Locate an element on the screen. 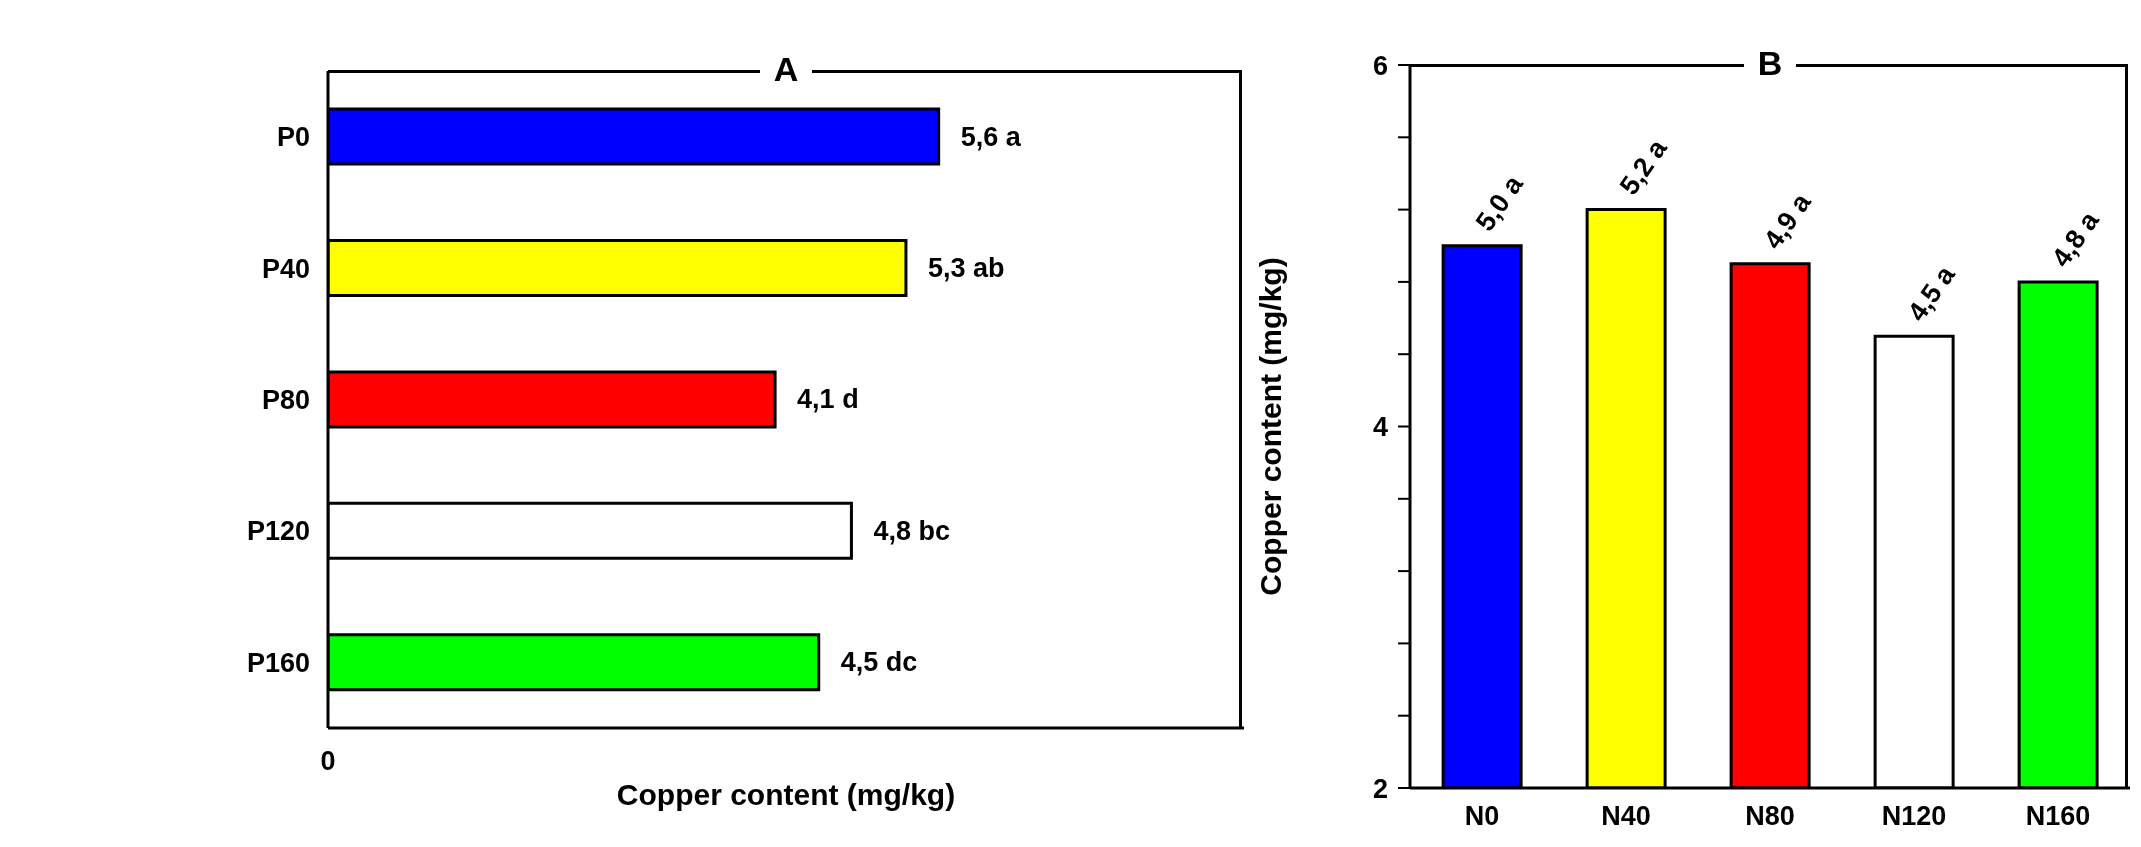  text: 0 is located at coordinates (328, 761).